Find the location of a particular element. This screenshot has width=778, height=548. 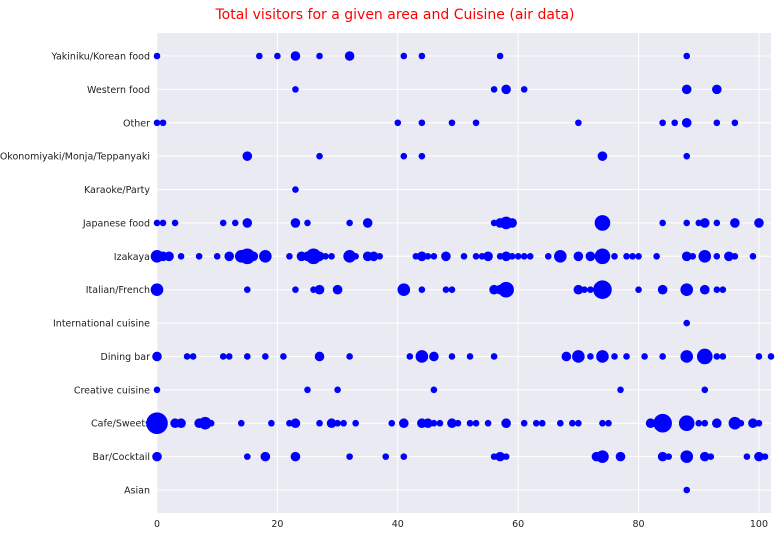

y-tick-label: International cuisine is located at coordinates (101, 324).